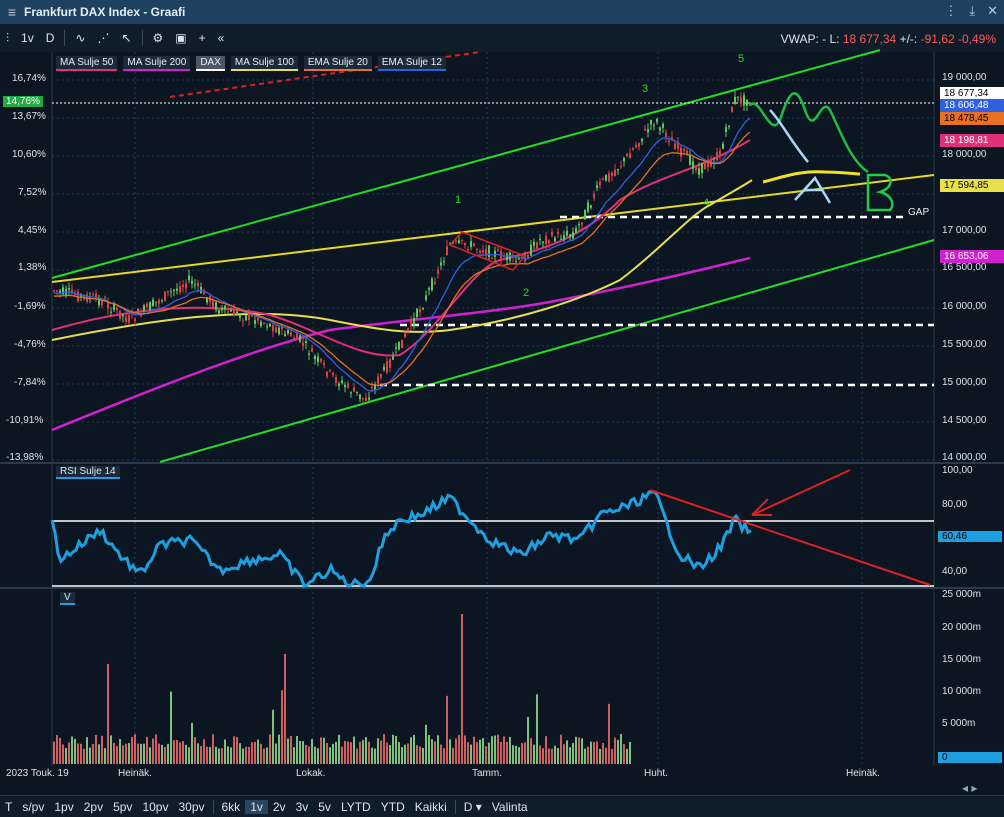 This screenshot has width=1004, height=817. What do you see at coordinates (392, 806) in the screenshot?
I see `range-ytd: YTD` at bounding box center [392, 806].